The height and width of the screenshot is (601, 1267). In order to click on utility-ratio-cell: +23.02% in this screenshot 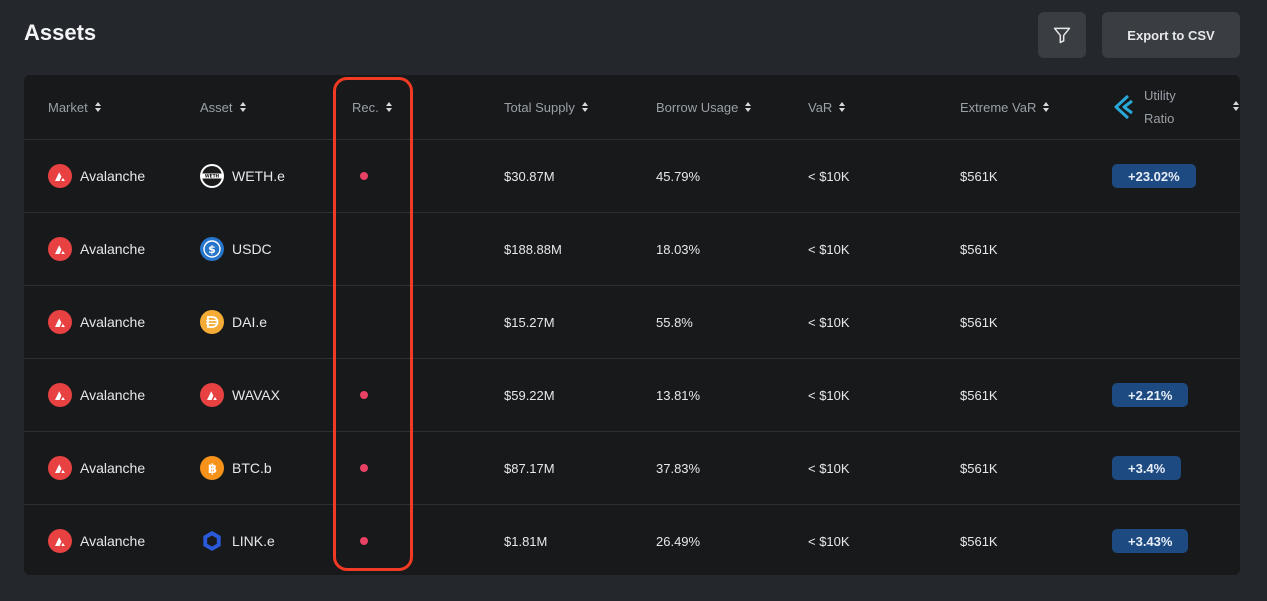, I will do `click(1154, 176)`.